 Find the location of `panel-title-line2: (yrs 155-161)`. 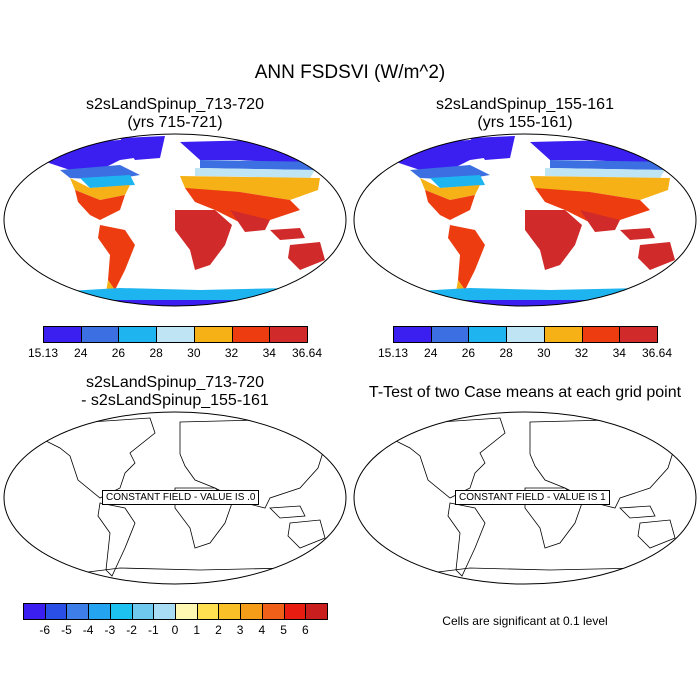

panel-title-line2: (yrs 155-161) is located at coordinates (525, 122).